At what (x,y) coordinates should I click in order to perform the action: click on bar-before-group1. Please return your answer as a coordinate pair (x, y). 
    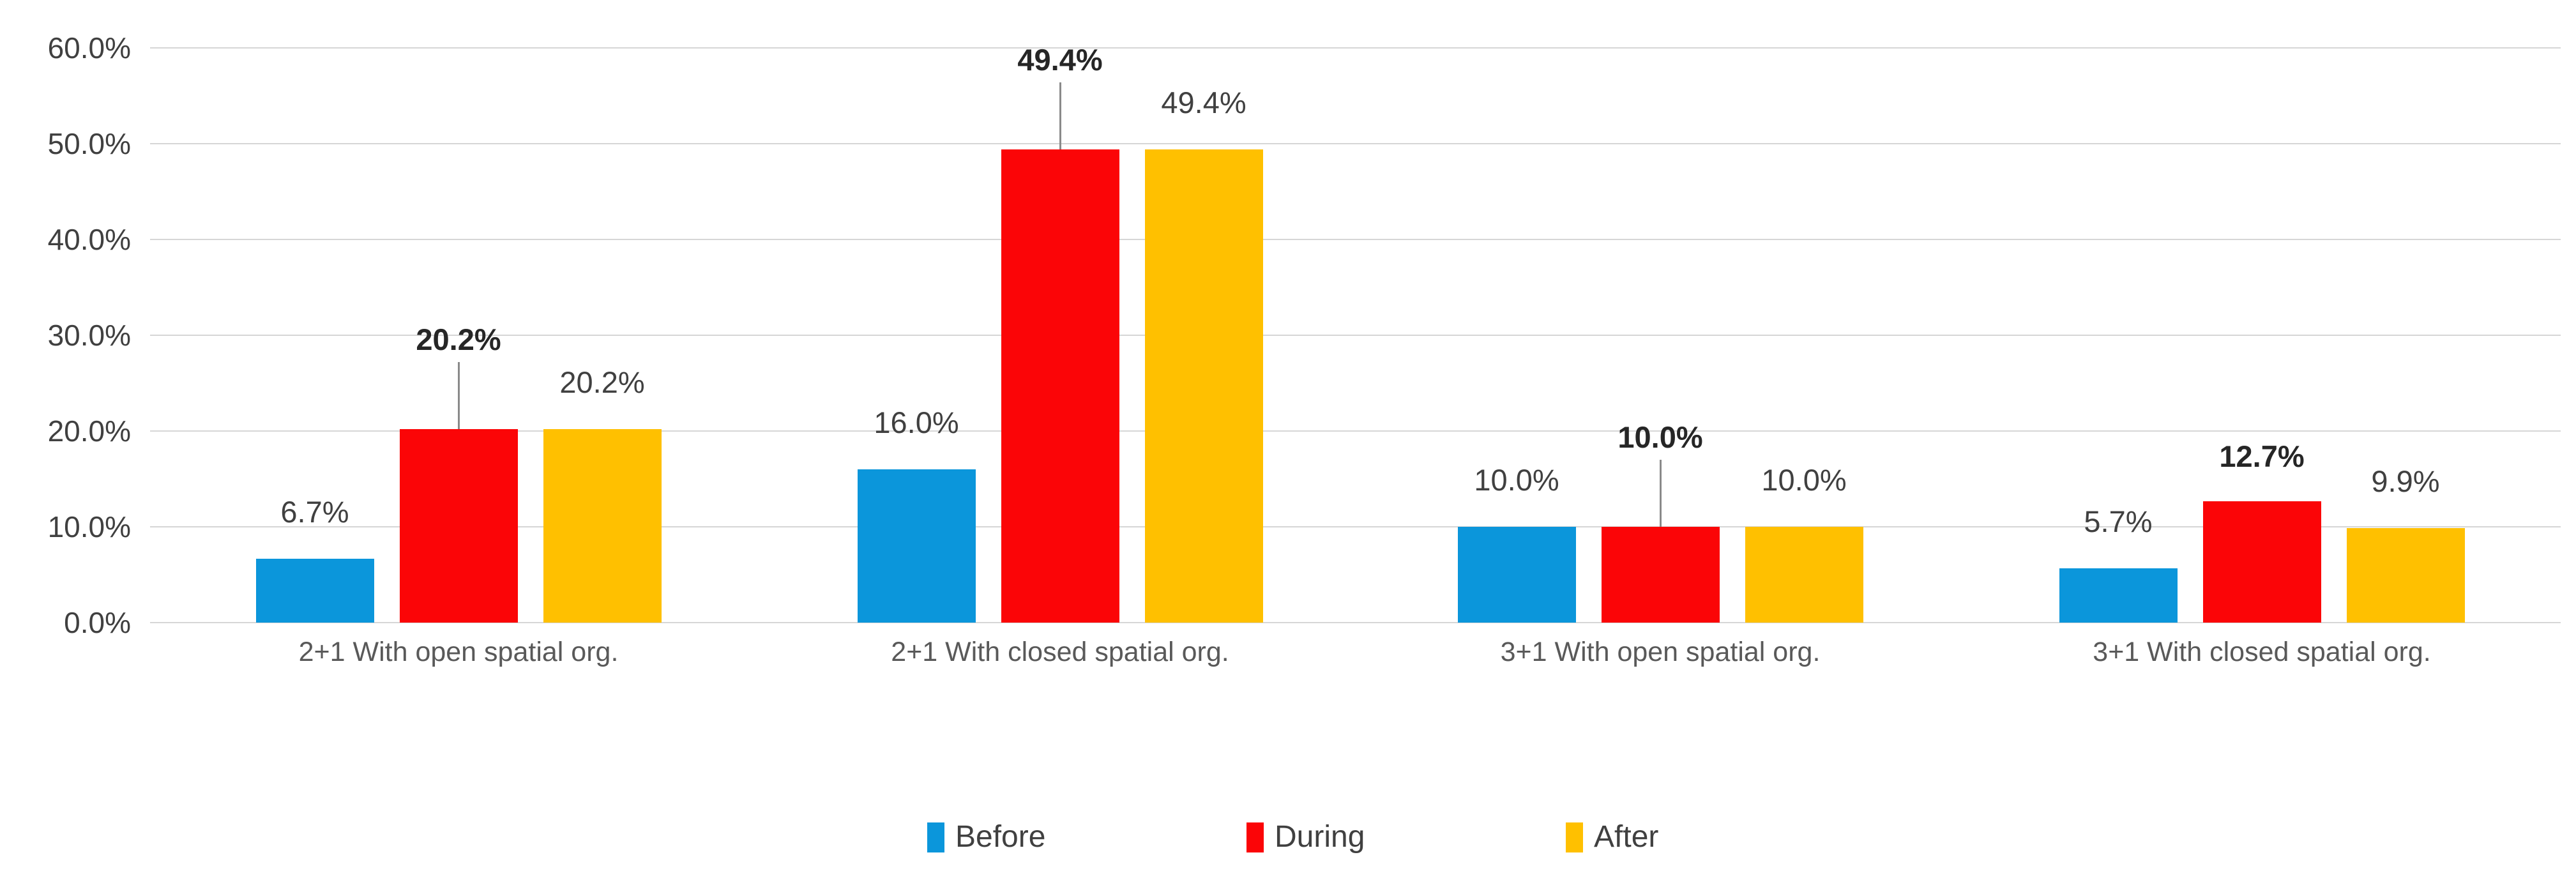
    Looking at the image, I should click on (315, 590).